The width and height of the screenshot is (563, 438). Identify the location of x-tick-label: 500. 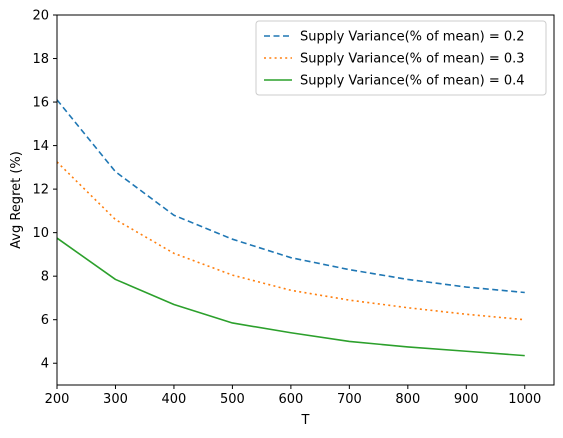
(232, 399).